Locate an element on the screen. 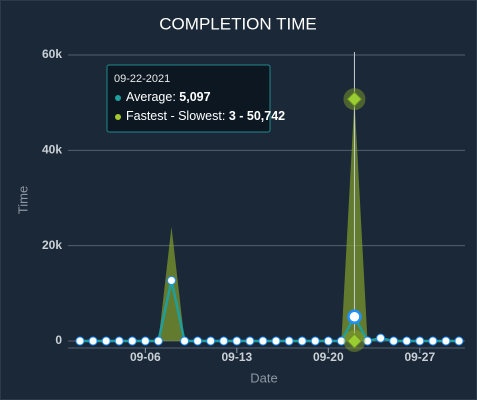  tooltip-label: Average: 5,097 is located at coordinates (168, 97).